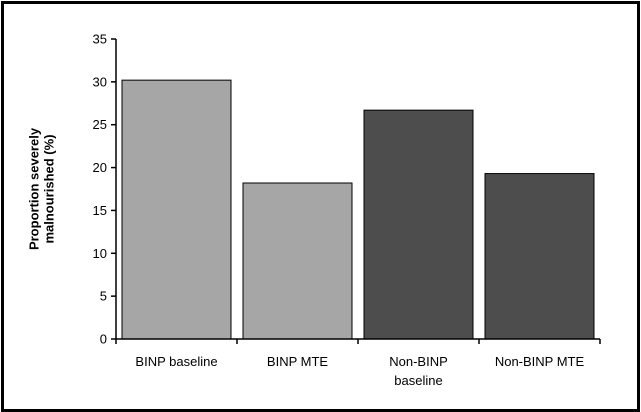 The image size is (641, 412). I want to click on y-tick-label-1: 5, so click(103, 296).